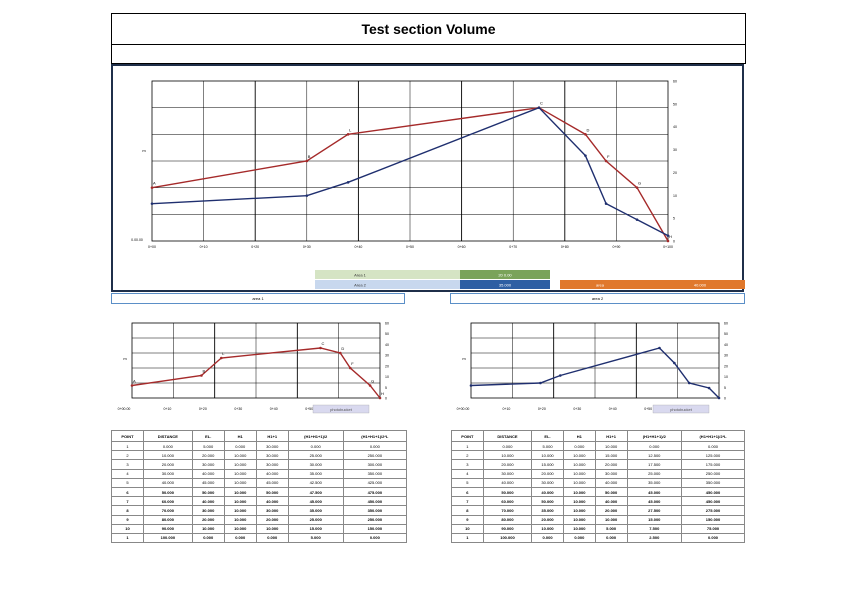 This screenshot has height=596, width=842. What do you see at coordinates (713, 519) in the screenshot?
I see `table-cell: 150.000` at bounding box center [713, 519].